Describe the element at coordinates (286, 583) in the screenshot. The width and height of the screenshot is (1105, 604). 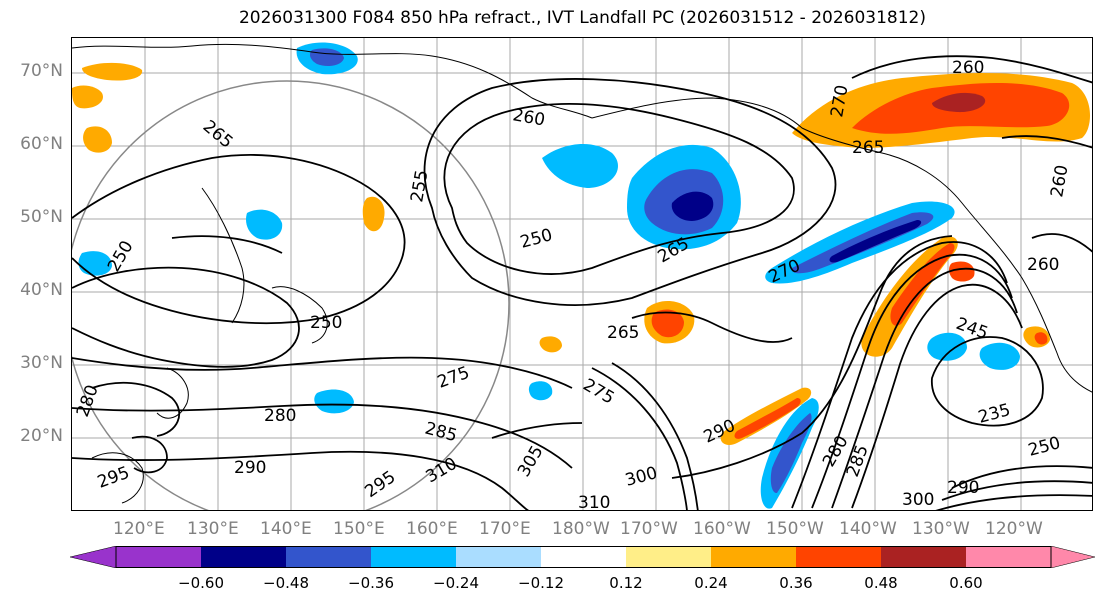
I see `colorbar-tick: −0.48` at that location.